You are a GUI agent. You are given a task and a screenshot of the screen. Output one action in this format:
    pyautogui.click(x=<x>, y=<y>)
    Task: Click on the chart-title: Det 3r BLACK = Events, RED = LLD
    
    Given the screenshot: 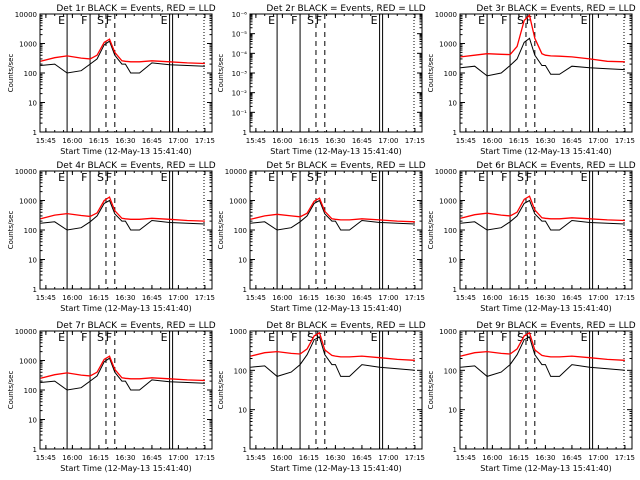 What is the action you would take?
    pyautogui.click(x=555, y=9)
    